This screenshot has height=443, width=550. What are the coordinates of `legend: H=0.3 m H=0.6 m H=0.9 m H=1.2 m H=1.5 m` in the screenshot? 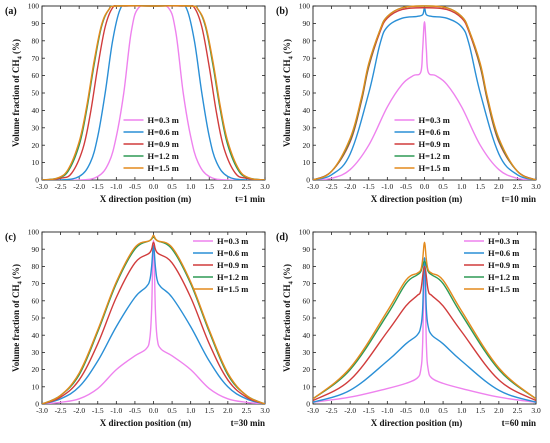 It's located at (151, 144).